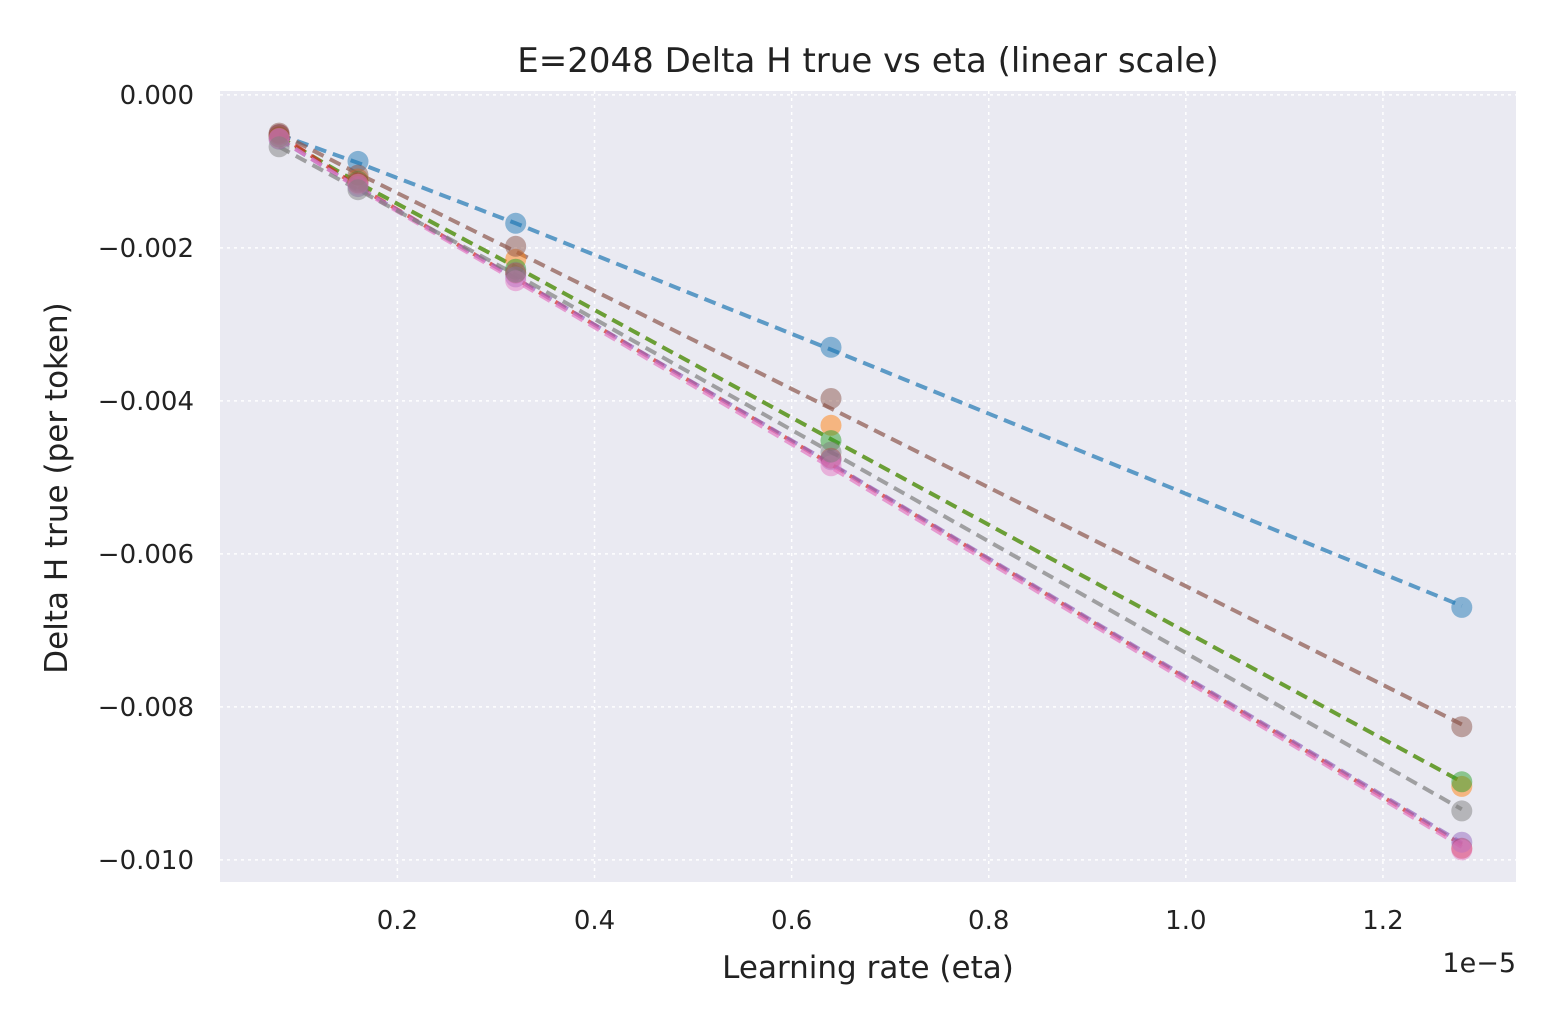 This screenshot has width=1560, height=1032. What do you see at coordinates (146, 402) in the screenshot?
I see `y-tick-label: −0.004` at bounding box center [146, 402].